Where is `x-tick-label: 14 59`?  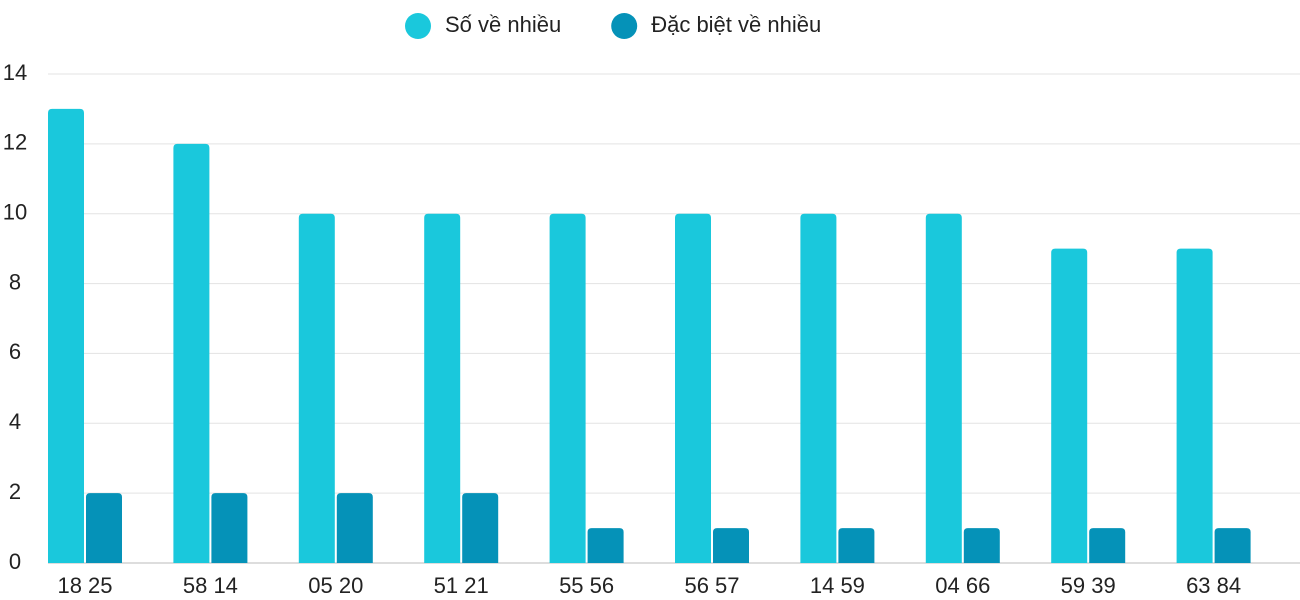 x-tick-label: 14 59 is located at coordinates (837, 585).